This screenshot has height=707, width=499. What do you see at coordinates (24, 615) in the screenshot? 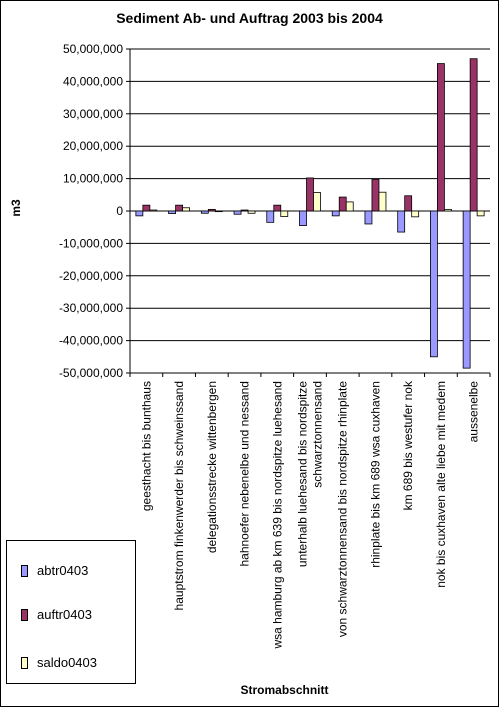
I see `legend-swatch-auftr0403` at bounding box center [24, 615].